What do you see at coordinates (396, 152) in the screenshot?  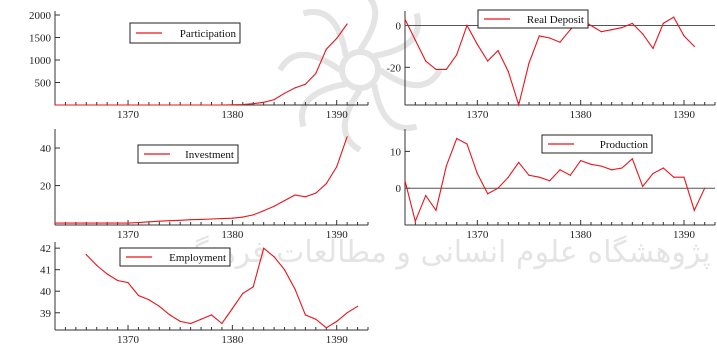 I see `production-y-tick-label: 10` at bounding box center [396, 152].